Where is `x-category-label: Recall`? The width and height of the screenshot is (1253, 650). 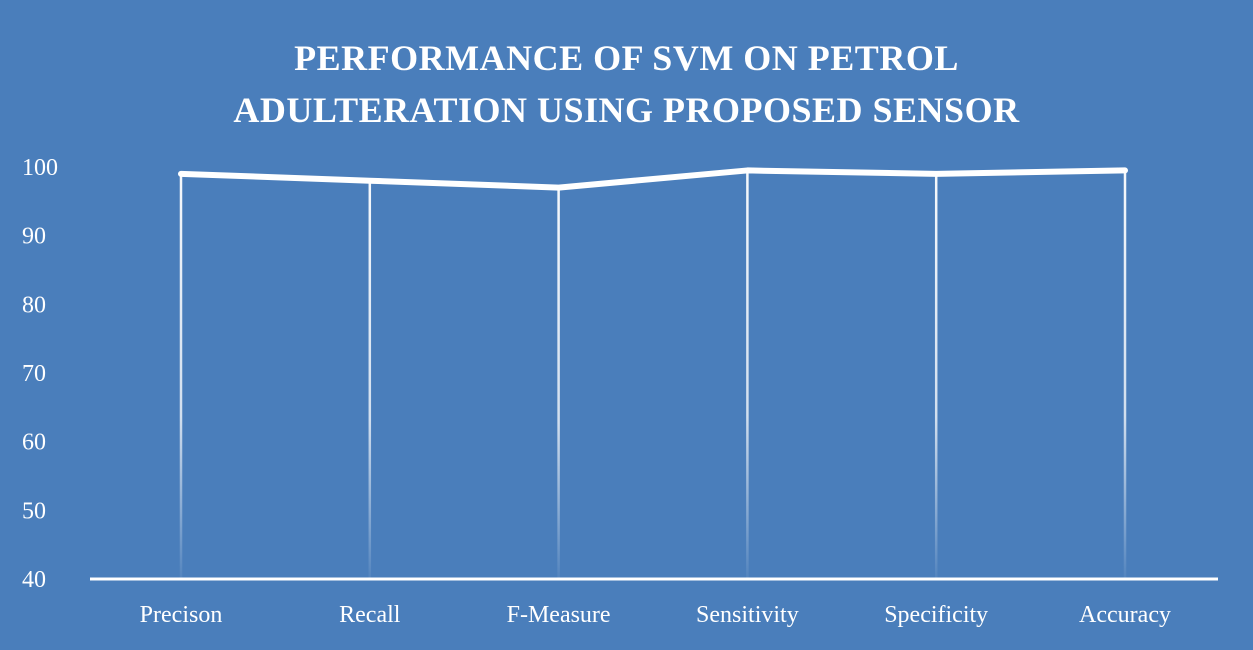
x-category-label: Recall is located at coordinates (370, 615).